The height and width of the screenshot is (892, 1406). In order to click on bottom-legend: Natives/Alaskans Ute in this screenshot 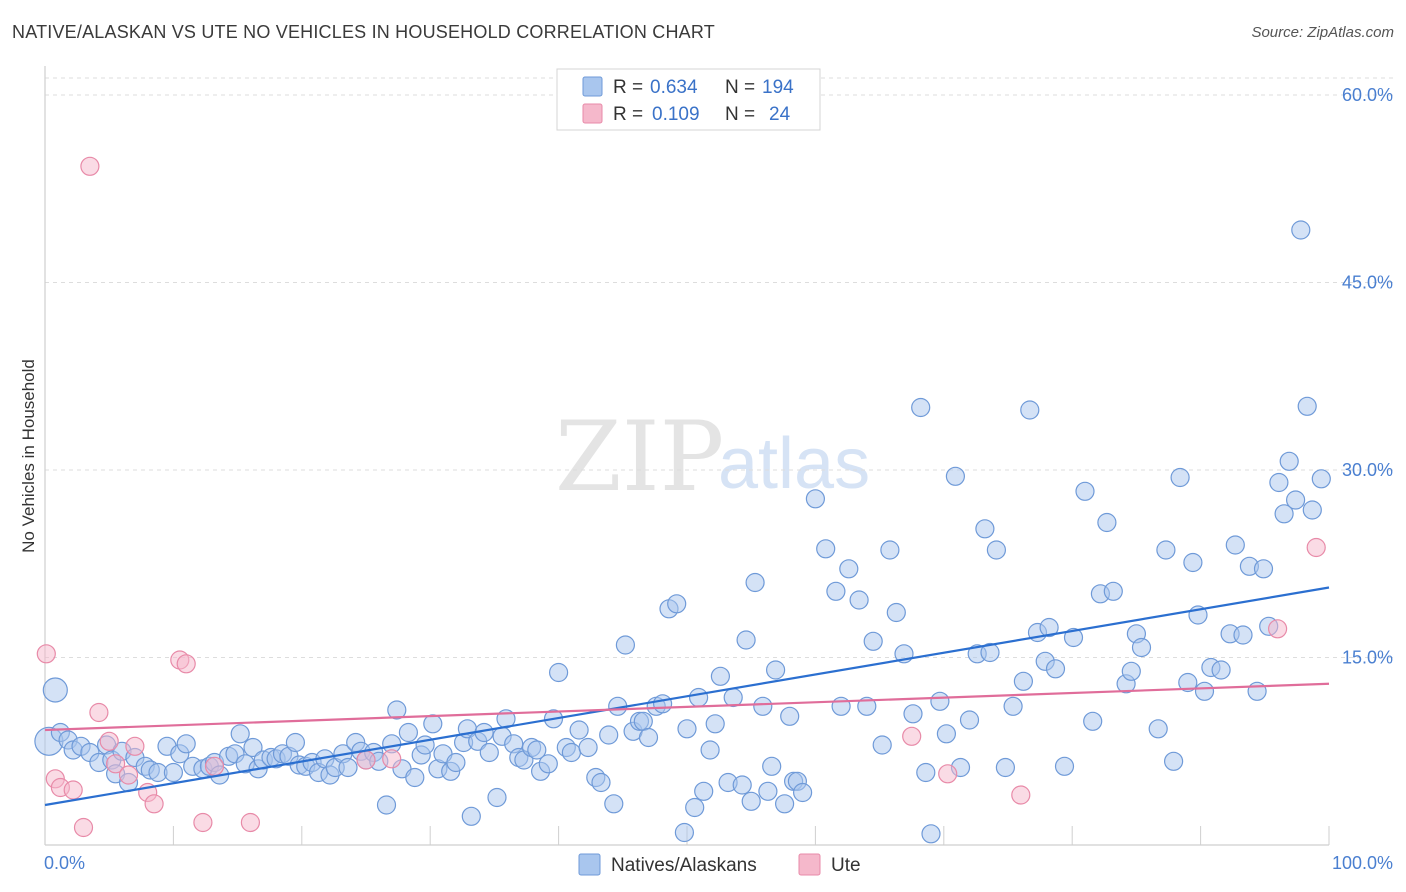, I will do `click(719, 864)`.